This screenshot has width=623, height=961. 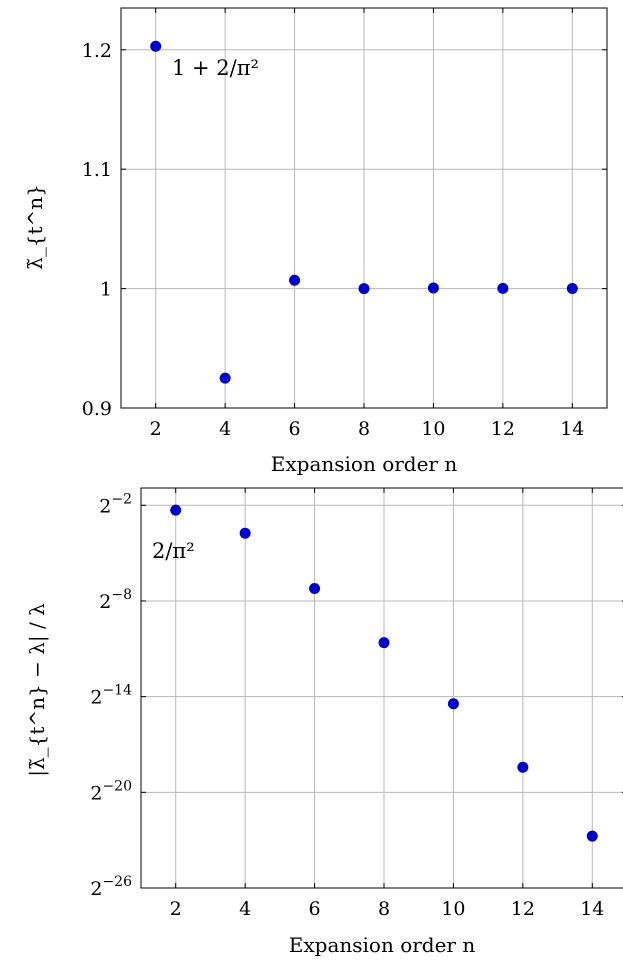 I want to click on x-axis-label-bottom: Expansion order n, so click(x=382, y=945).